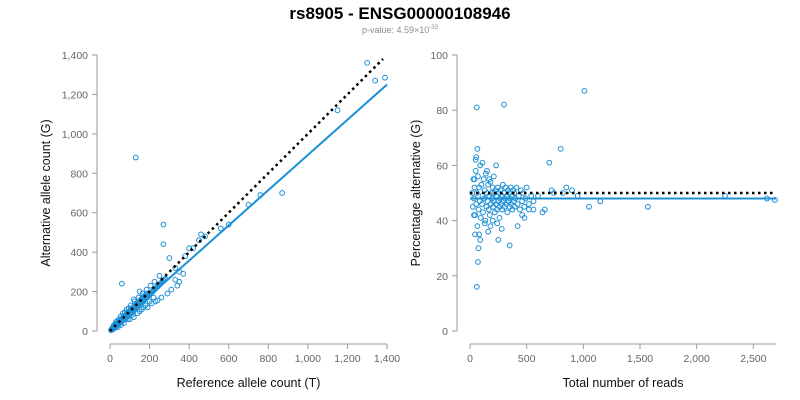 The width and height of the screenshot is (800, 400). Describe the element at coordinates (387, 359) in the screenshot. I see `x-tick-label: 1,400` at that location.